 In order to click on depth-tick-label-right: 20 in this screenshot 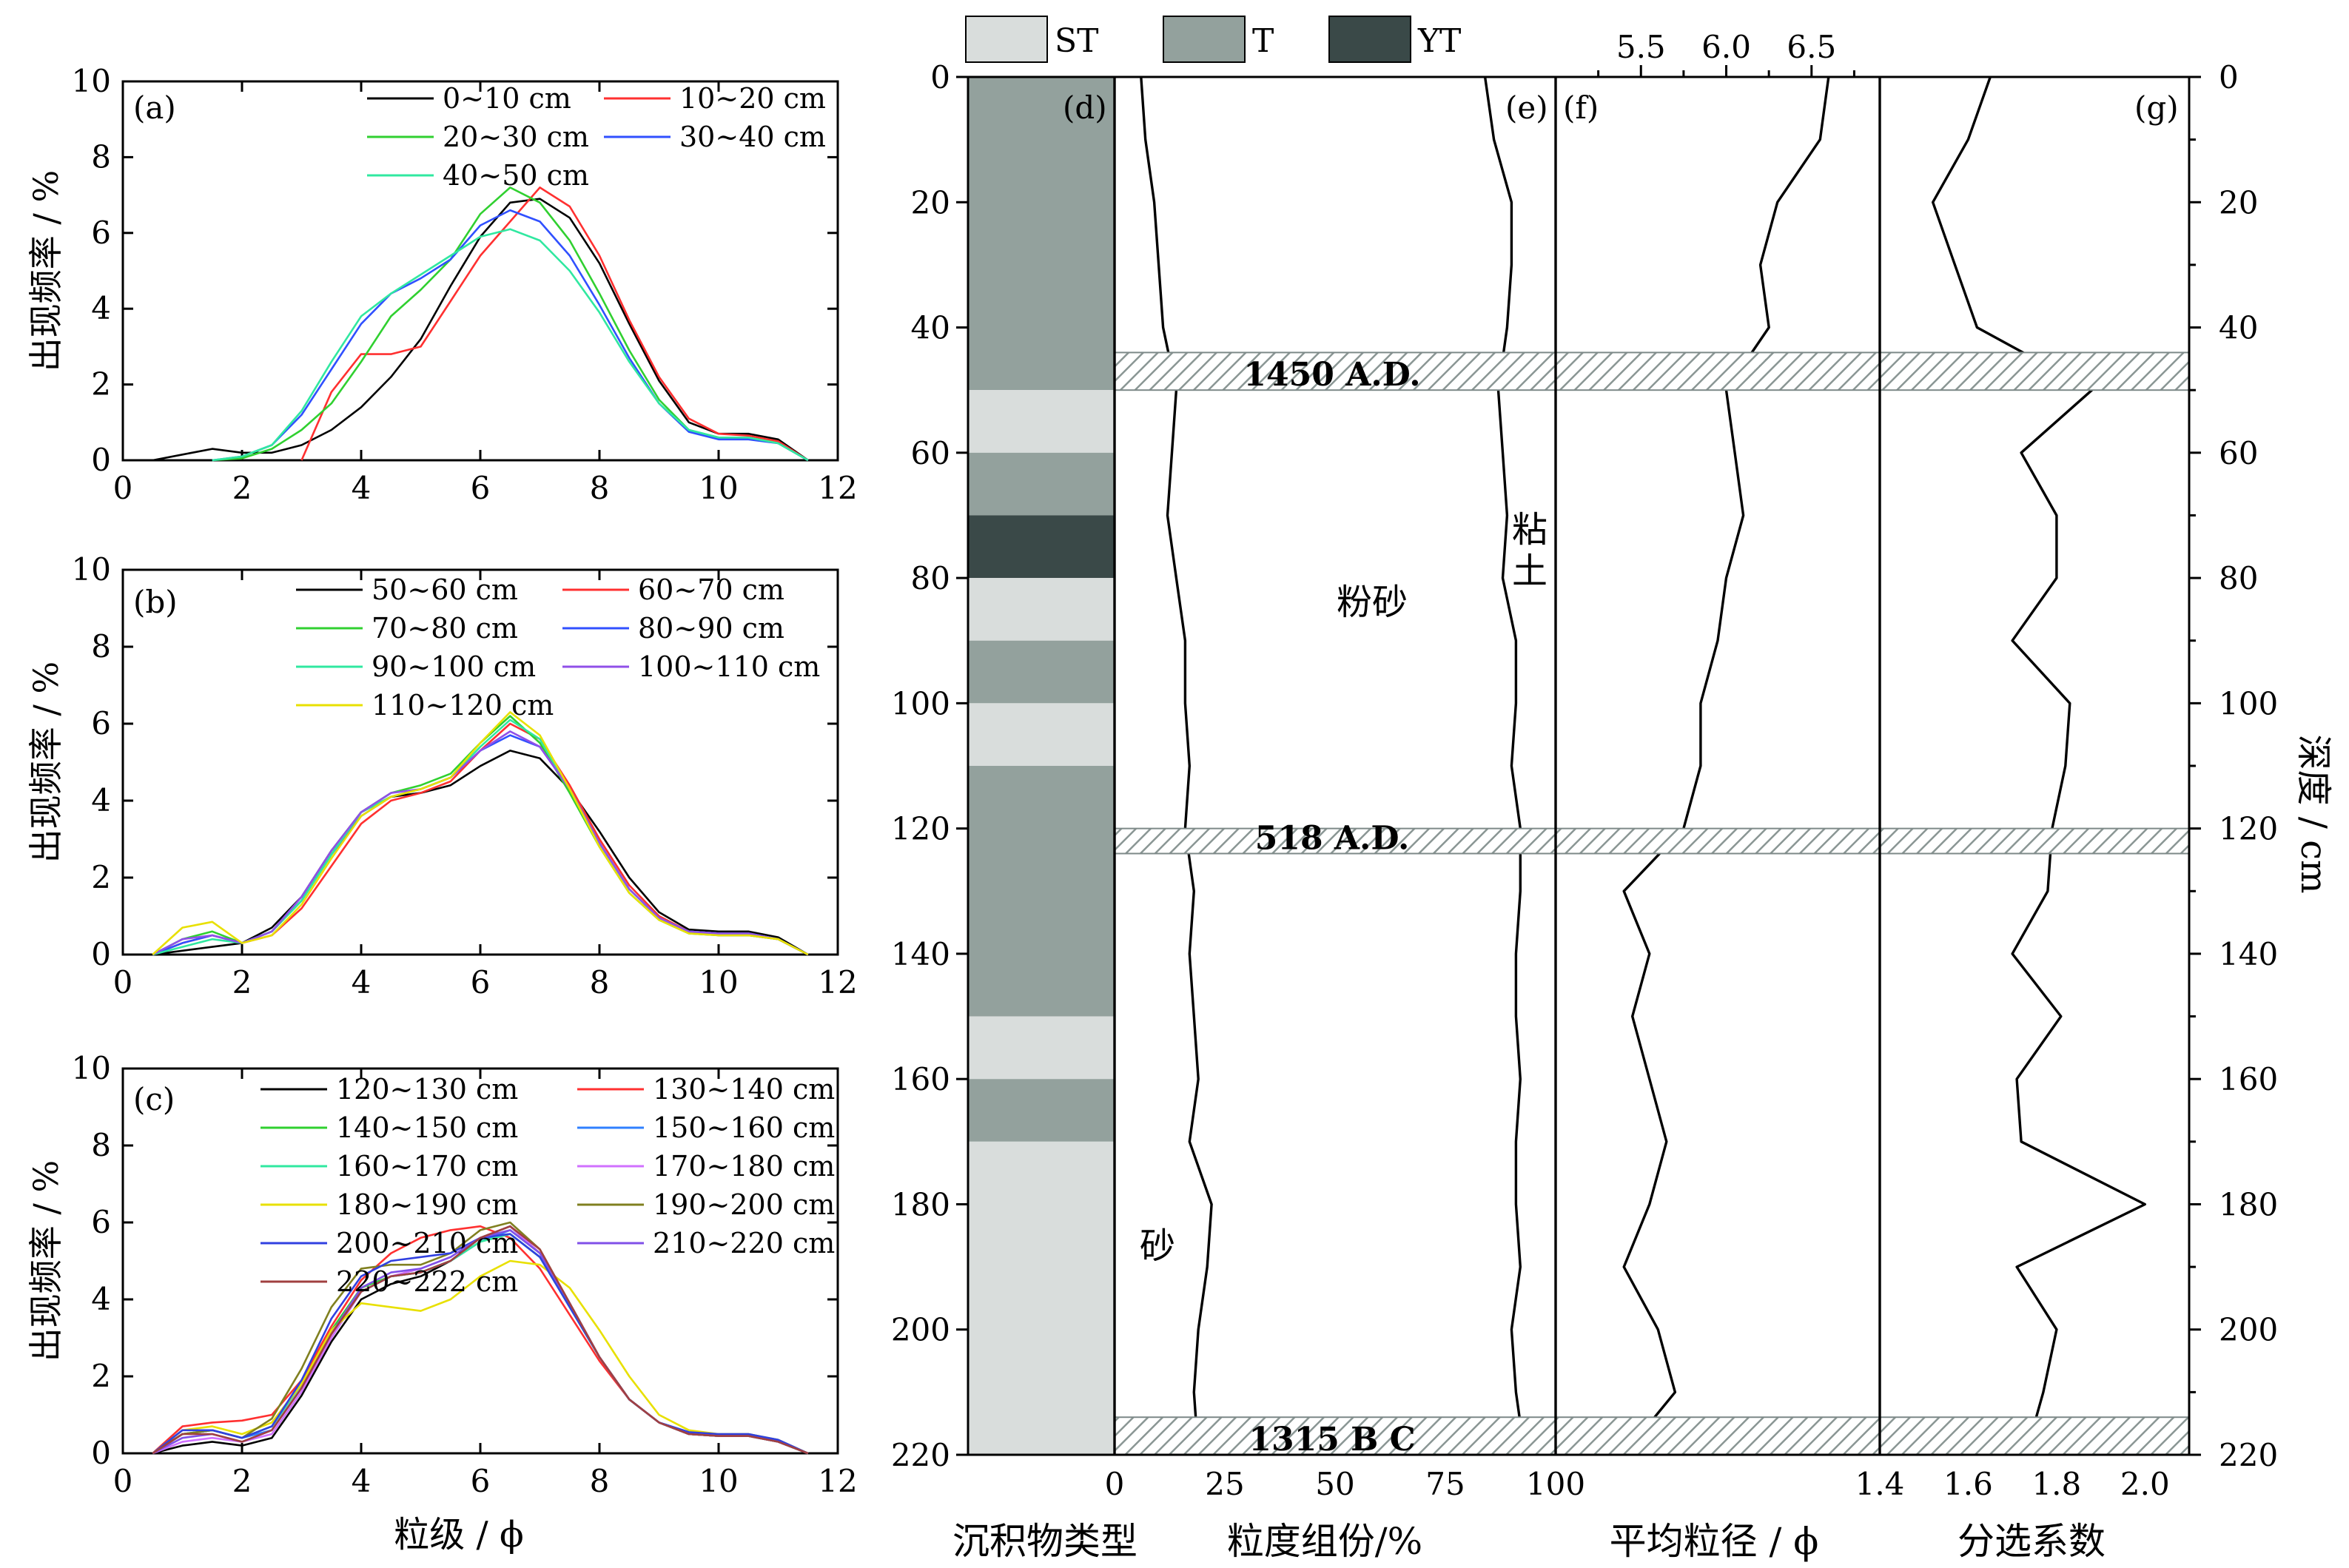, I will do `click(2238, 203)`.